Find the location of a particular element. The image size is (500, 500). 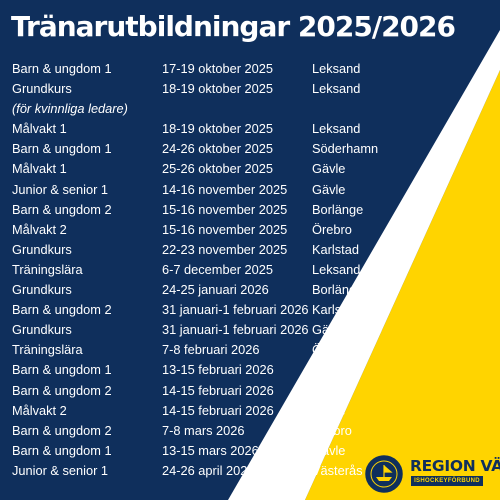

course-date: 17-19 oktober 2025 is located at coordinates (217, 68).